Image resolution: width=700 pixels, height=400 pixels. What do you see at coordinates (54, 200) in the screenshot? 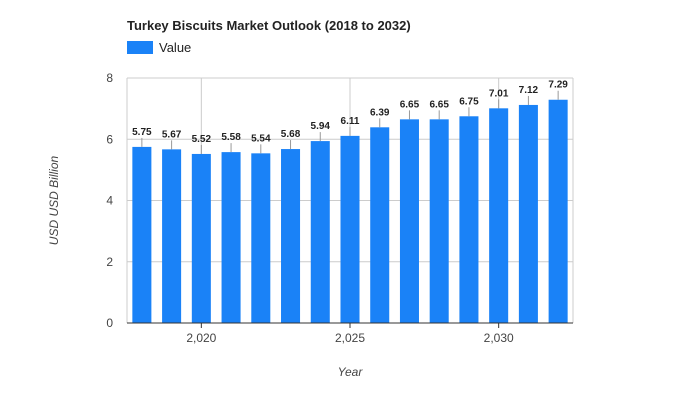
I see `y-axis-title: USD USD Billion` at bounding box center [54, 200].